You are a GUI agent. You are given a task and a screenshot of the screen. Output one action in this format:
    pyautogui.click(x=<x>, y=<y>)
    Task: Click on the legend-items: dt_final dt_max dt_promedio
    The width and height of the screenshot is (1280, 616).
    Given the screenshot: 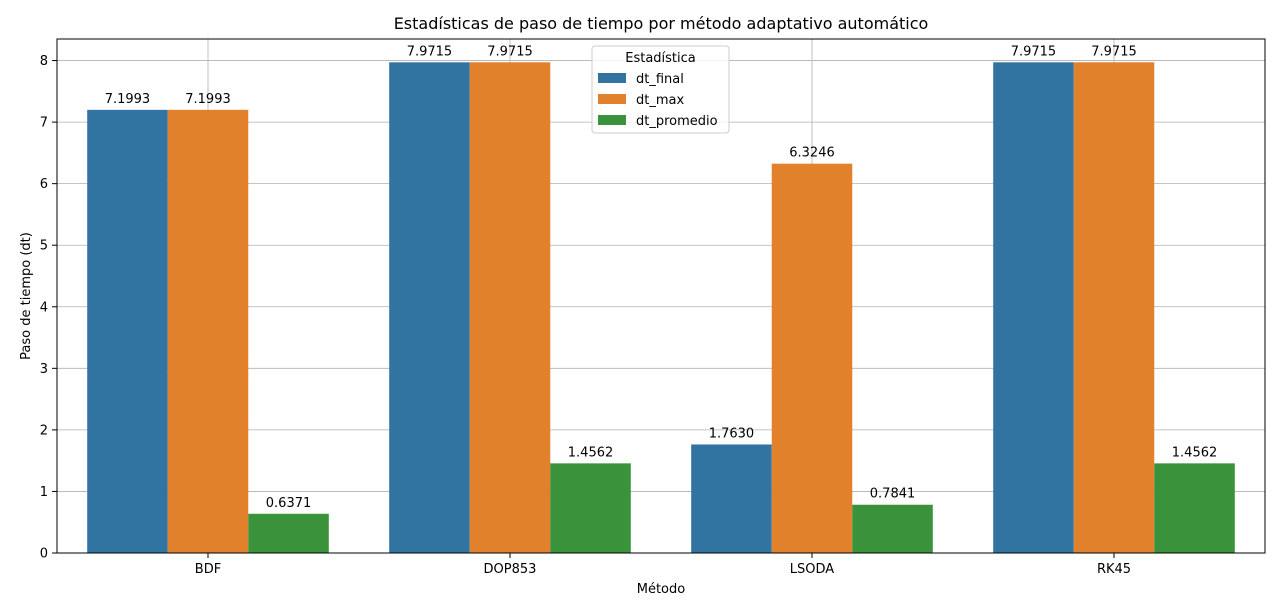 What is the action you would take?
    pyautogui.click(x=658, y=100)
    